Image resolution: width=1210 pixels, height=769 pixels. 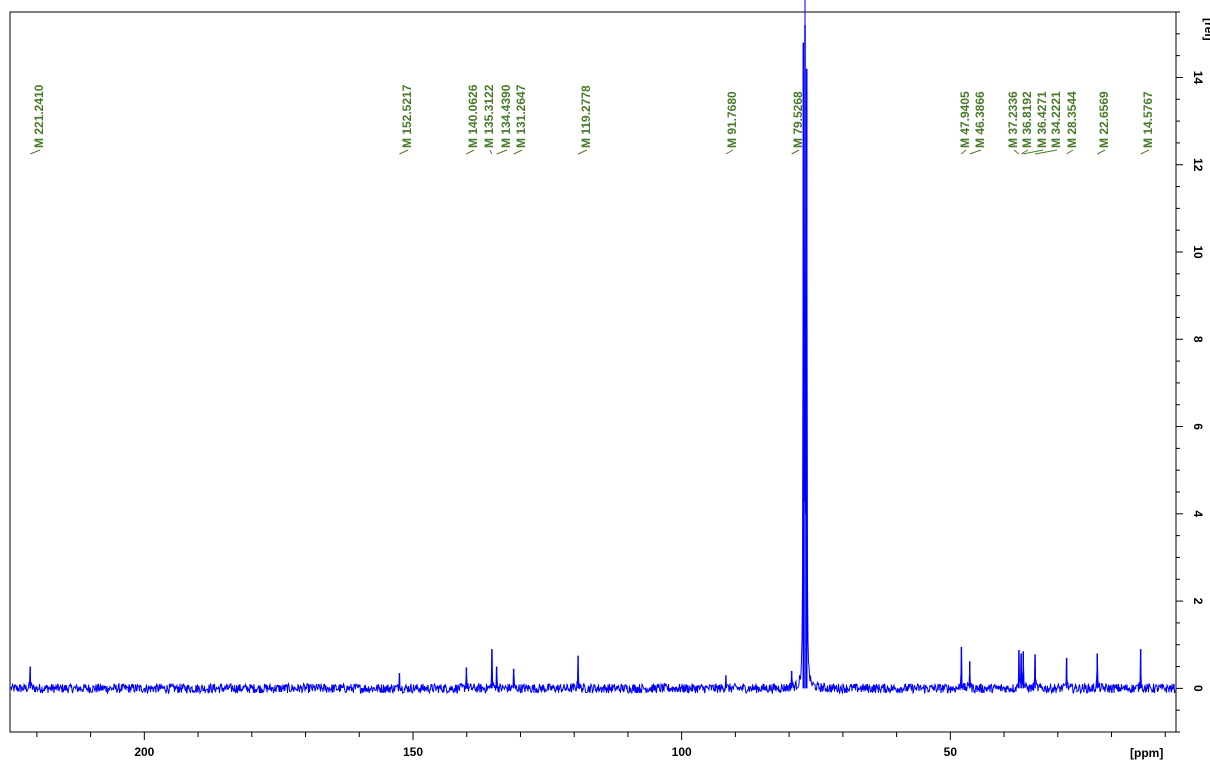 I want to click on peak-label: M 79.5268, so click(x=798, y=119).